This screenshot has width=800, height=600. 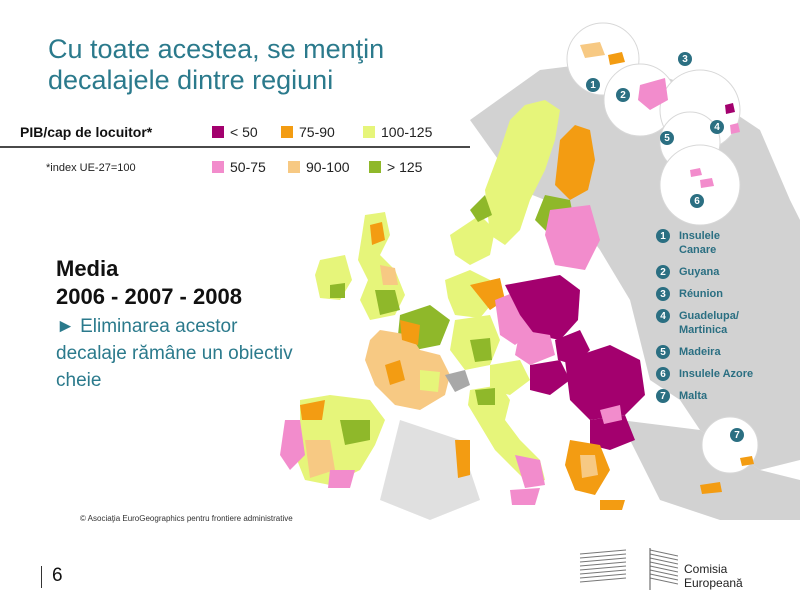 I want to click on legend-item-50-75: 50-75, so click(x=239, y=167).